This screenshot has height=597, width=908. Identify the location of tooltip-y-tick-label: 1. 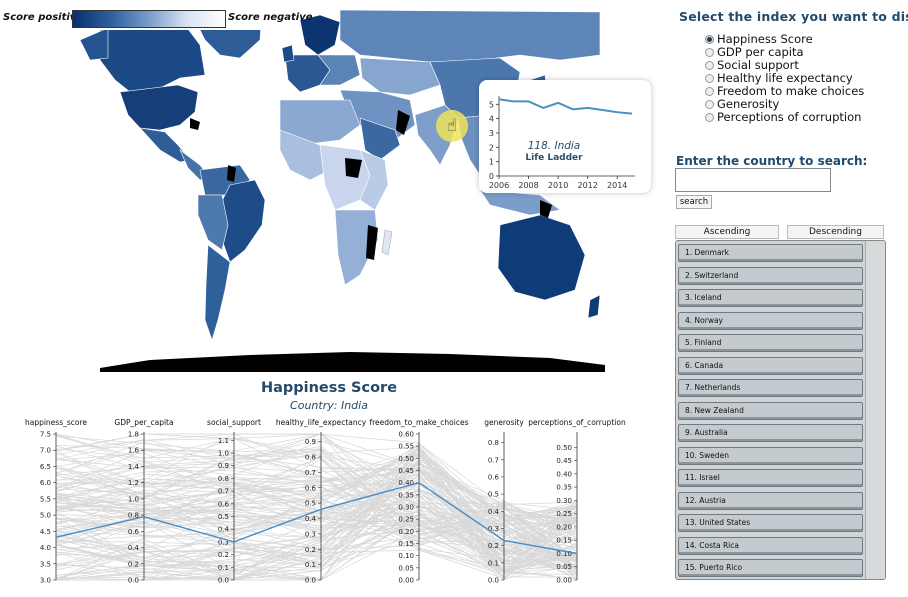
(491, 162).